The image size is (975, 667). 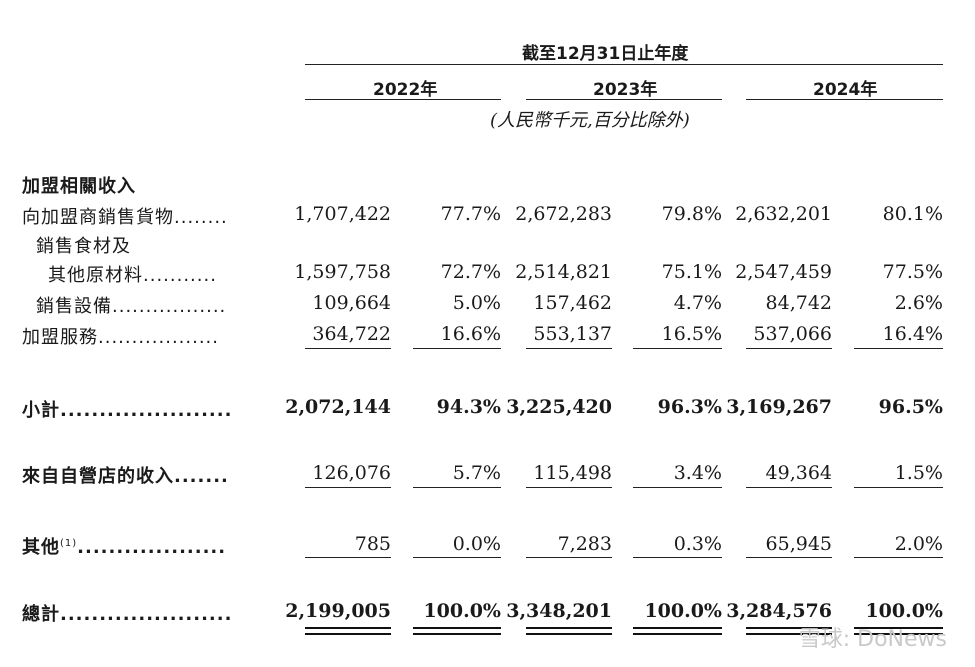 I want to click on table-cell: 2,514,821, so click(x=563, y=272).